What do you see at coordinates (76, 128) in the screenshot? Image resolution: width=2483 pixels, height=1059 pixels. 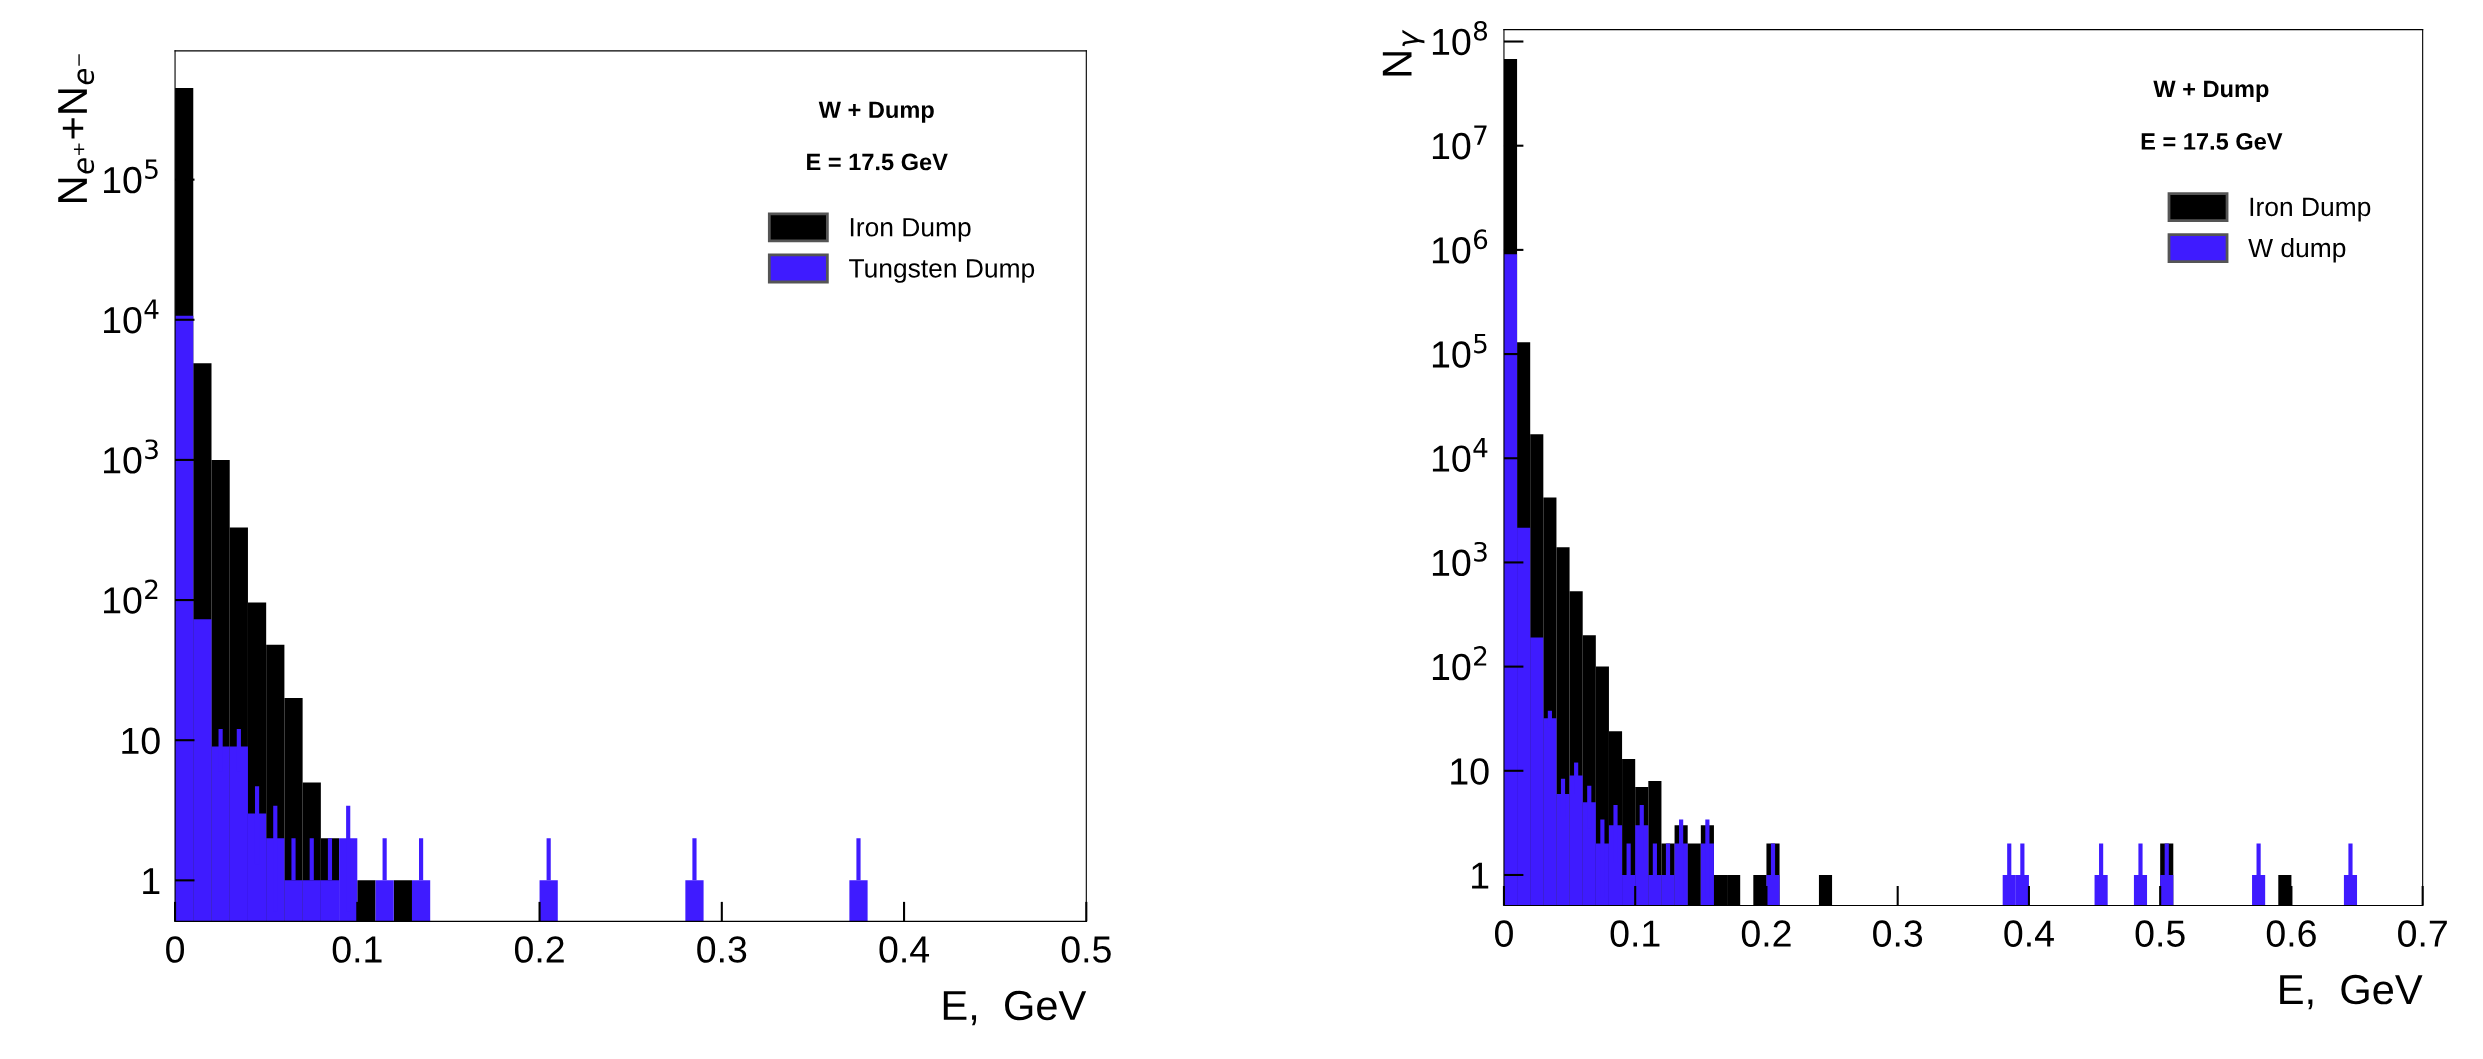 I see `y-axis-title: N$_{e⁺}$+N$_{e⁻}$` at bounding box center [76, 128].